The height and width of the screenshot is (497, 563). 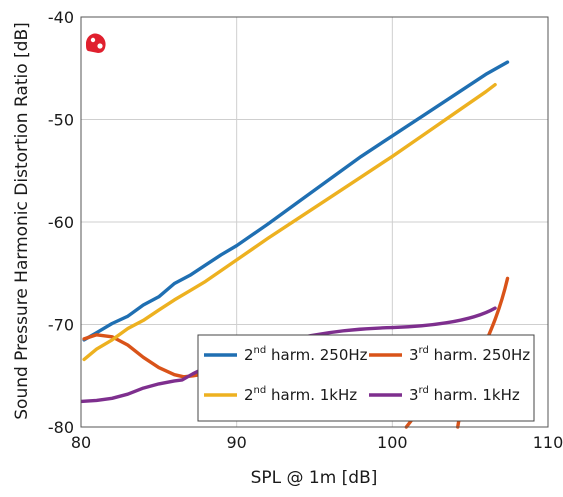 I want to click on series-line-3rd-harm-1khz-upper, so click(x=443, y=318).